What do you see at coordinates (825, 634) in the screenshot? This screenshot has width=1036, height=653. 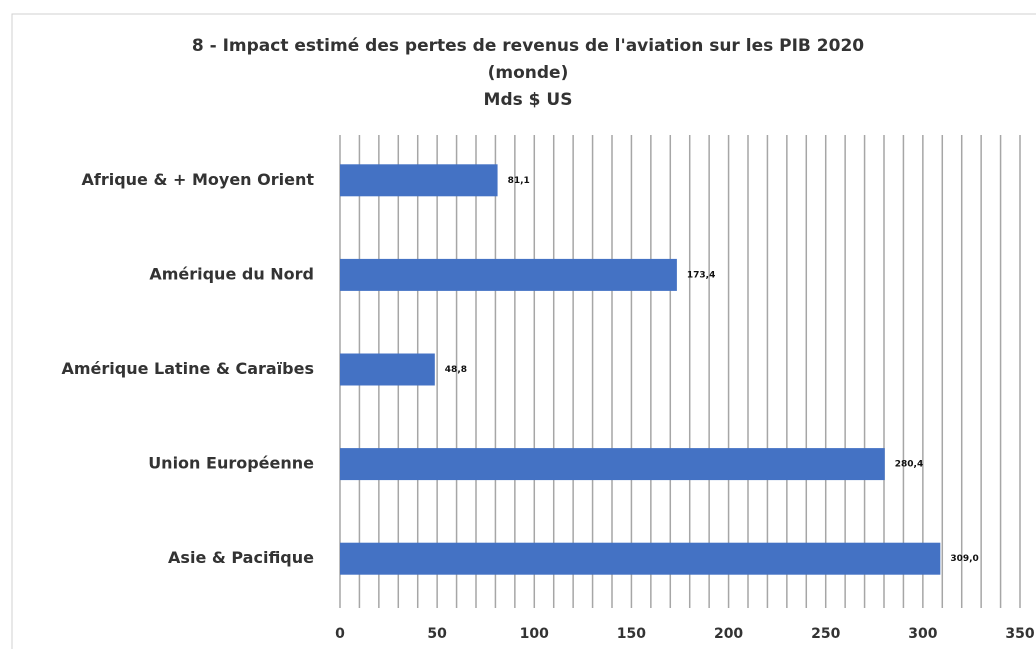 I see `x-tick-label: 250` at bounding box center [825, 634].